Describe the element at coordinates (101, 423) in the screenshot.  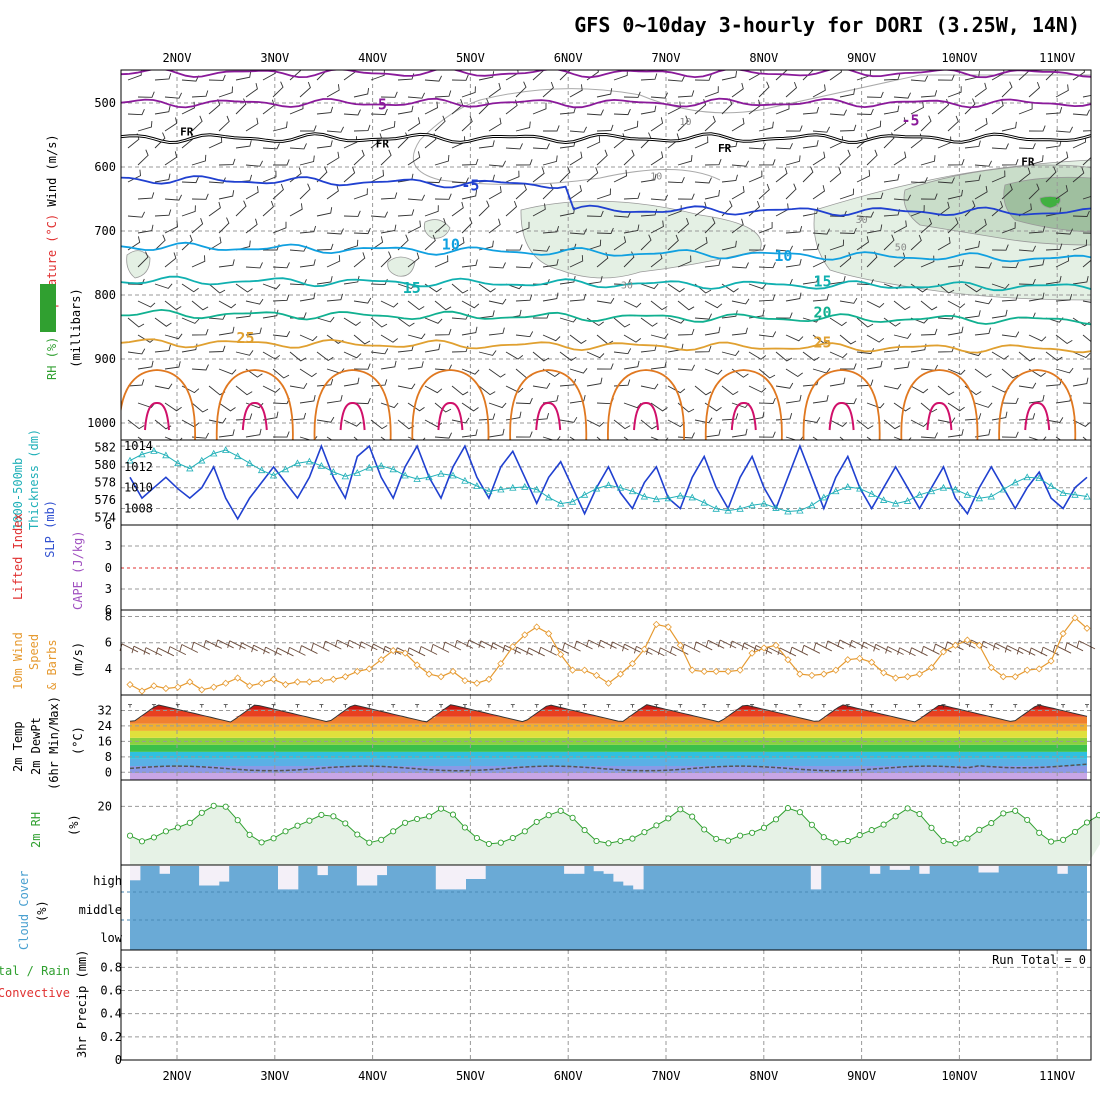
I see `pressure-tick: 1000` at that location.